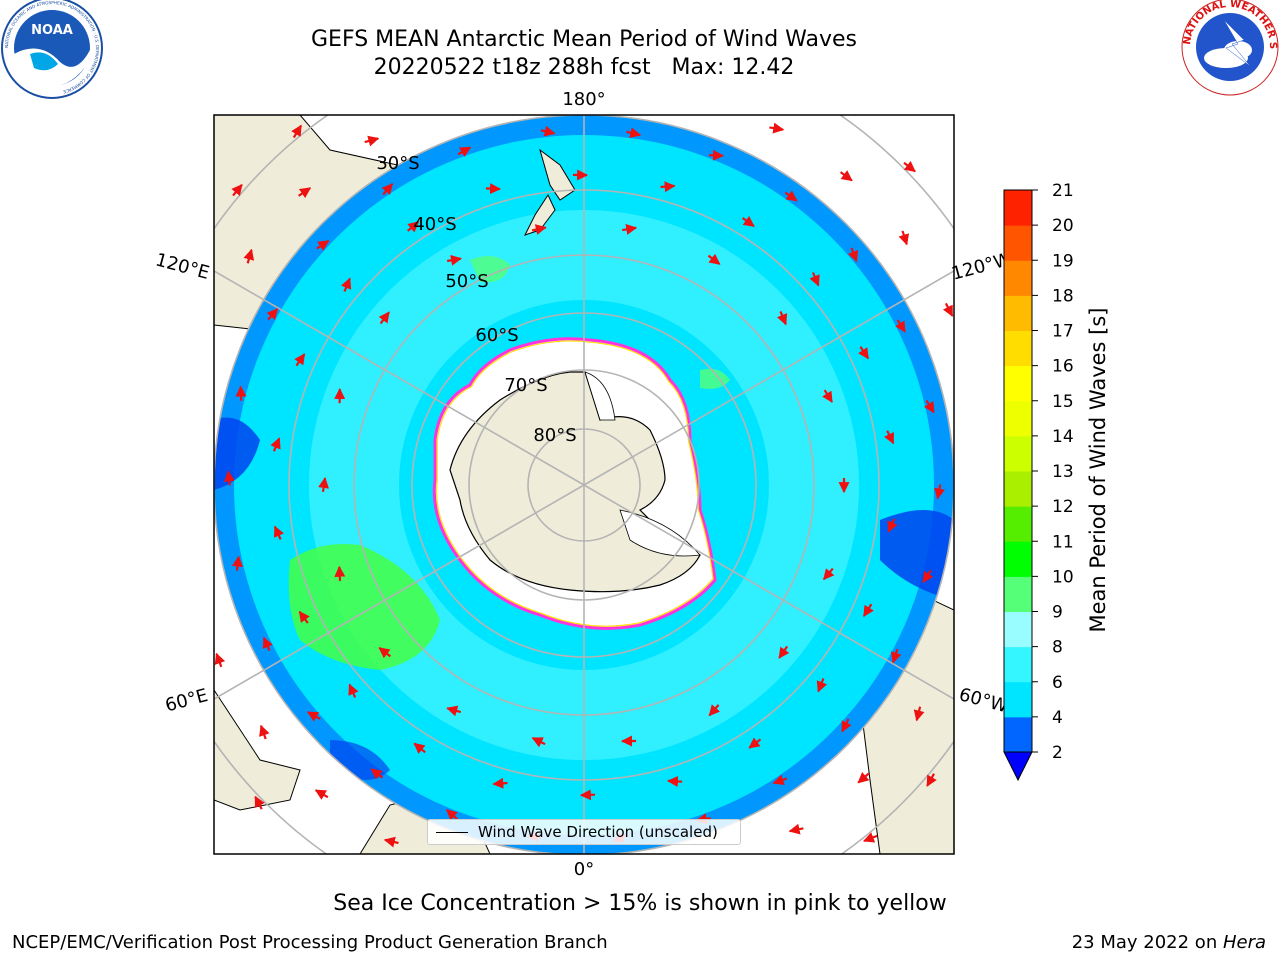 Image resolution: width=1280 pixels, height=960 pixels. I want to click on lon-label-120e: 120°E, so click(182, 266).